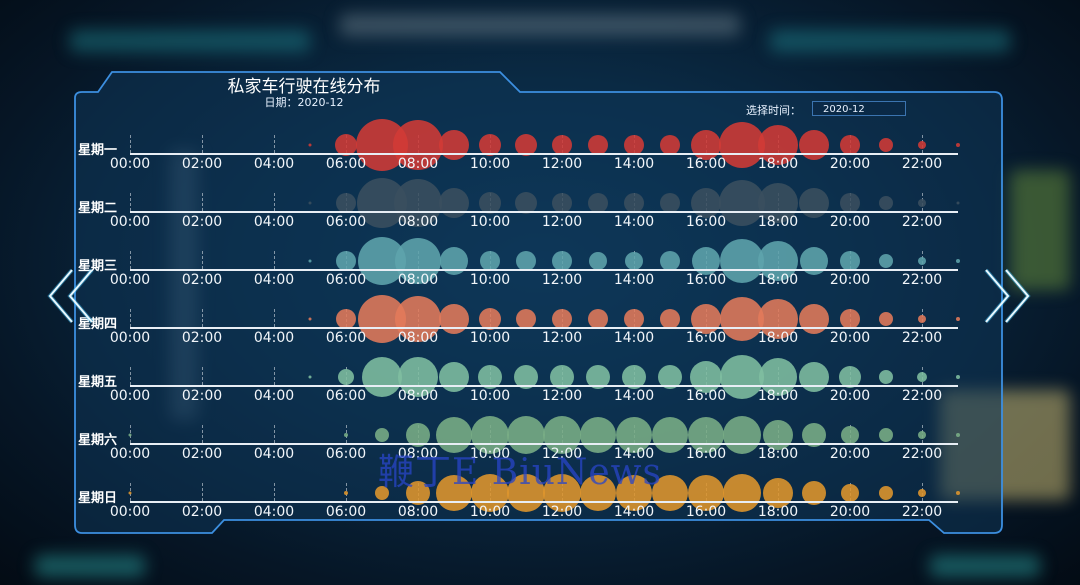 The image size is (1080, 585). I want to click on time-picker-input: 2020-12, so click(859, 108).